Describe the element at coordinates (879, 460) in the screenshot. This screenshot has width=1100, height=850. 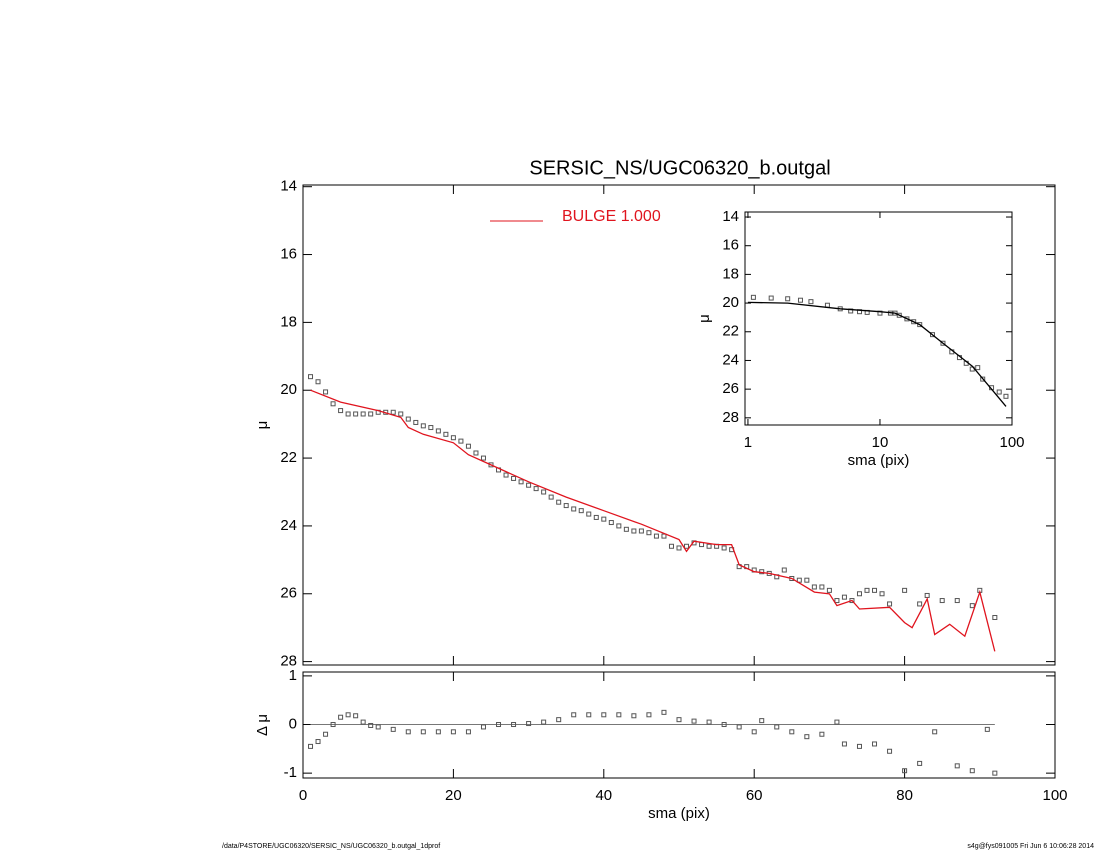
I see `x-axis-label: sma (pix)` at that location.